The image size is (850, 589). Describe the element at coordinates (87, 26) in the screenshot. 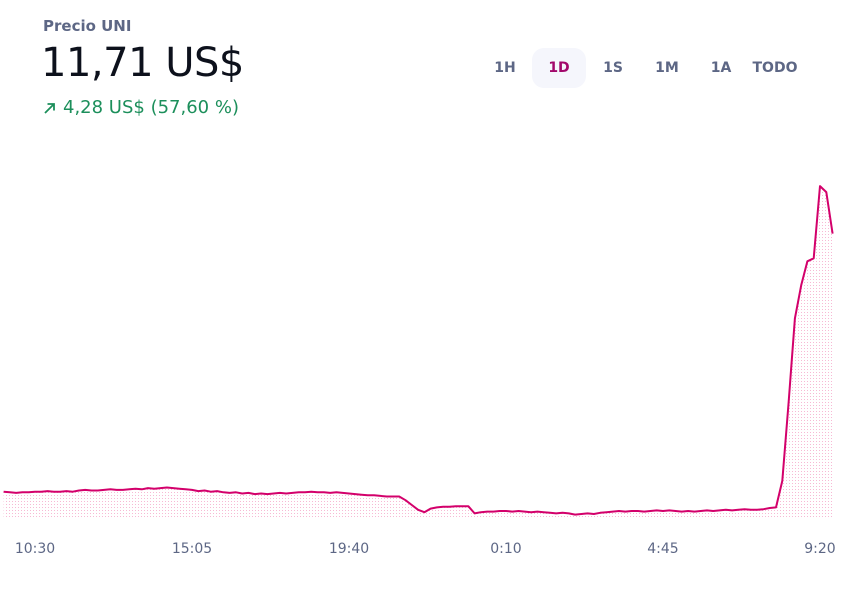

I see `asset-title: Precio UNI` at that location.